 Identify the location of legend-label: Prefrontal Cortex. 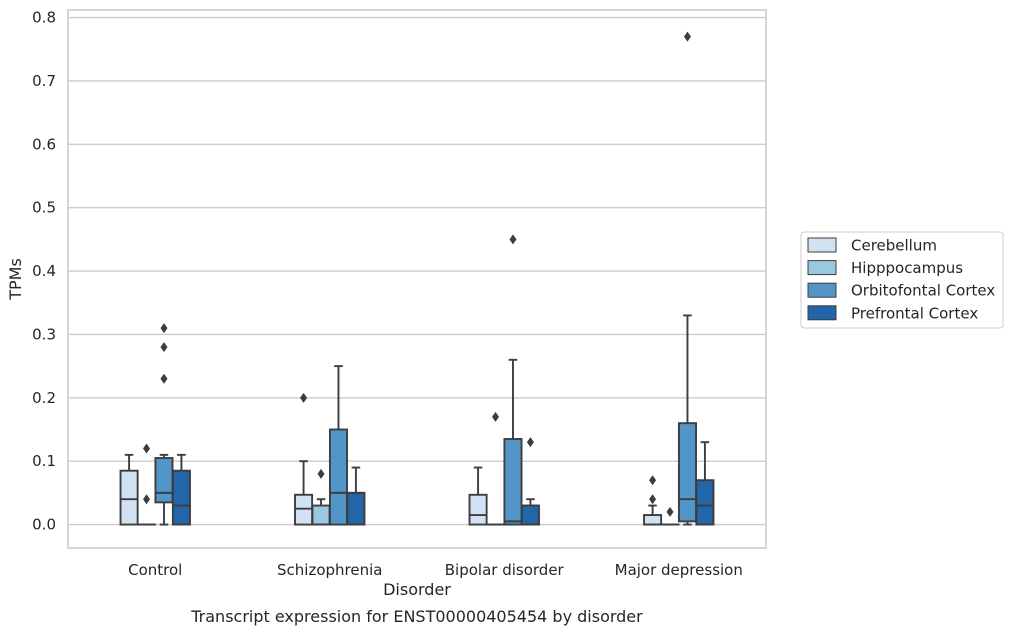
(914, 313).